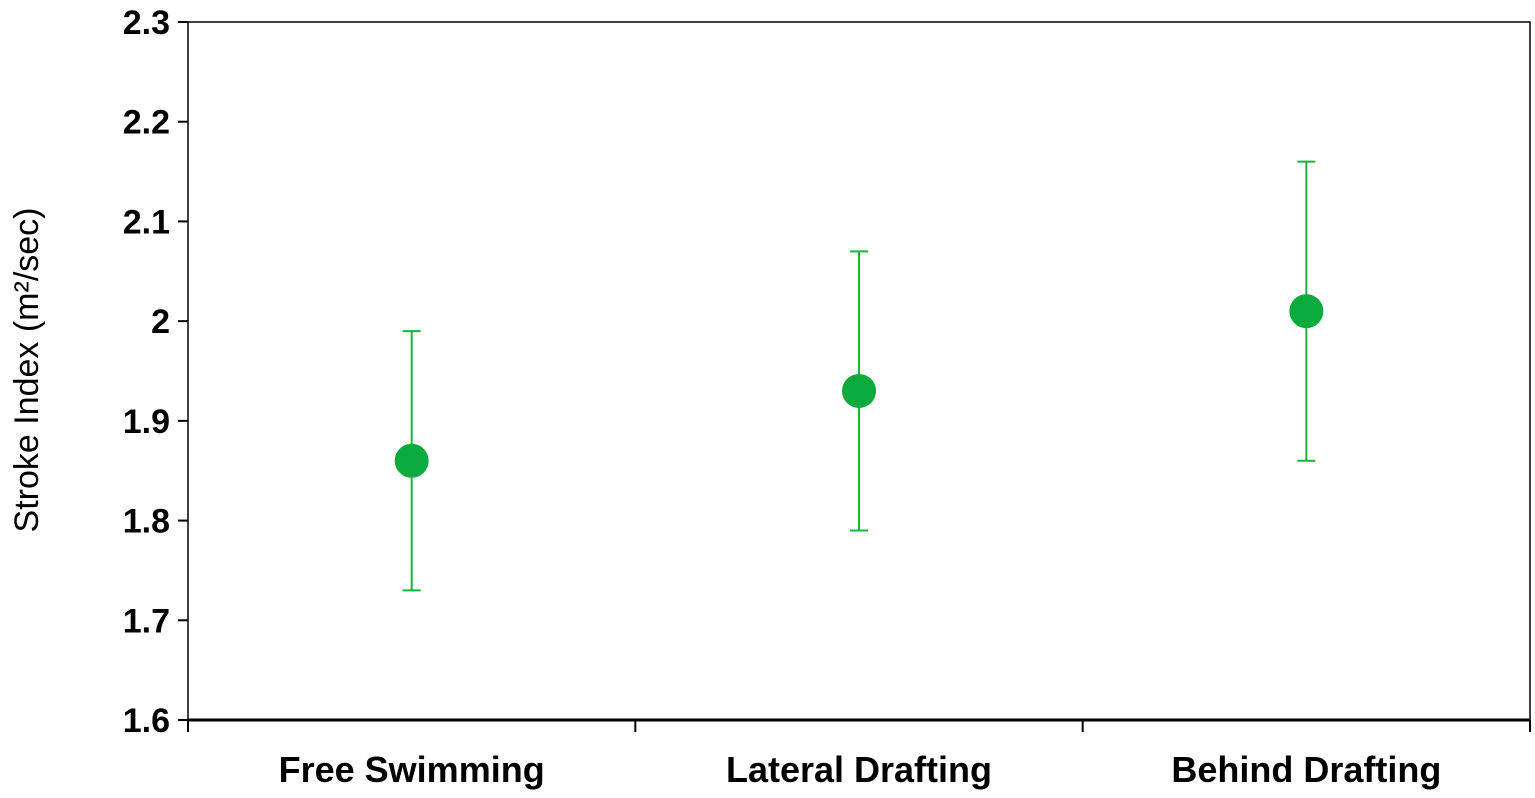 The height and width of the screenshot is (798, 1535). I want to click on y-tick-label: 1.6, so click(146, 721).